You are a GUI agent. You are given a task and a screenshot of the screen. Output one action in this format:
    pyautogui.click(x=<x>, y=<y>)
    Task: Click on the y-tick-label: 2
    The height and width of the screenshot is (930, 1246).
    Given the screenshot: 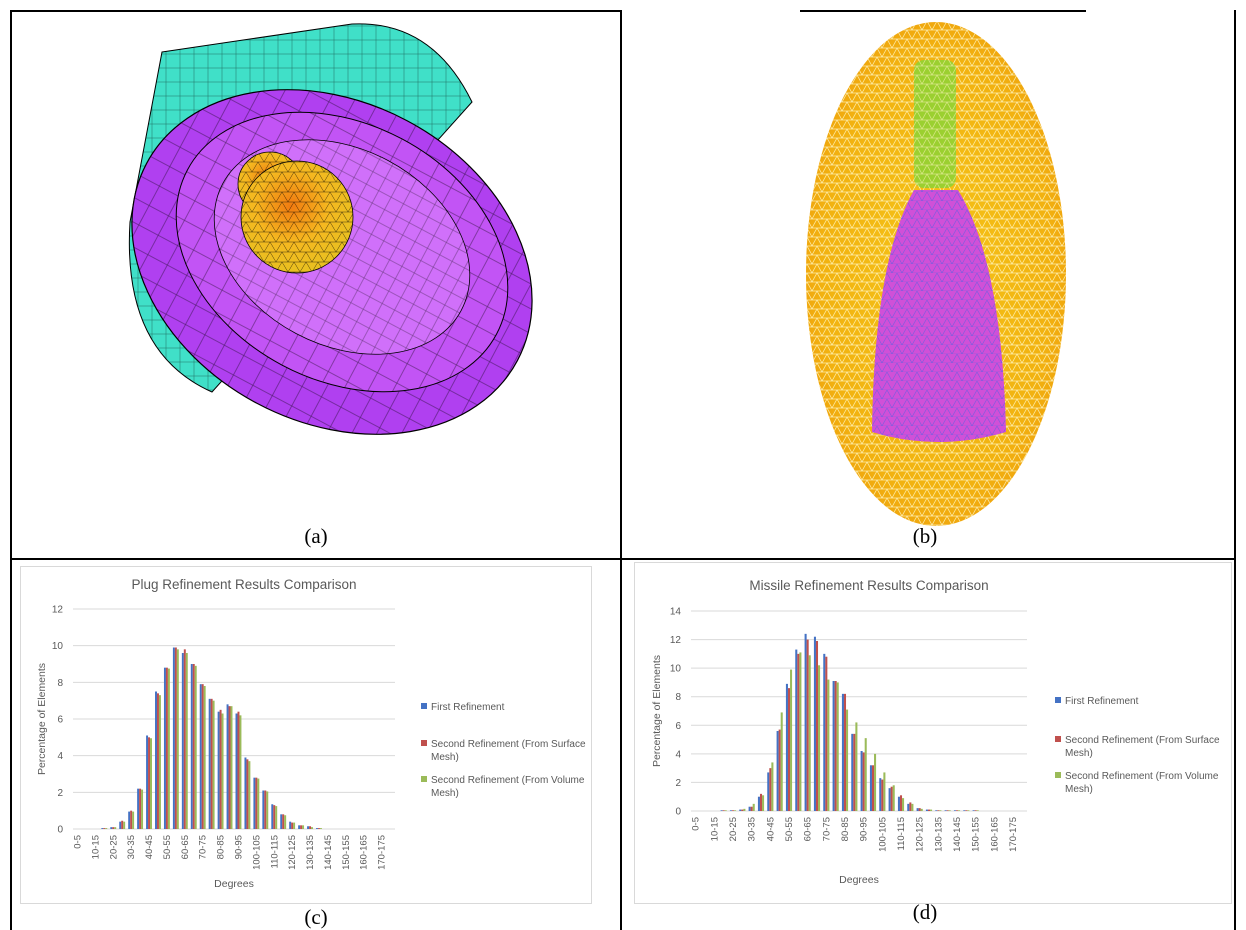 What is the action you would take?
    pyautogui.click(x=60, y=793)
    